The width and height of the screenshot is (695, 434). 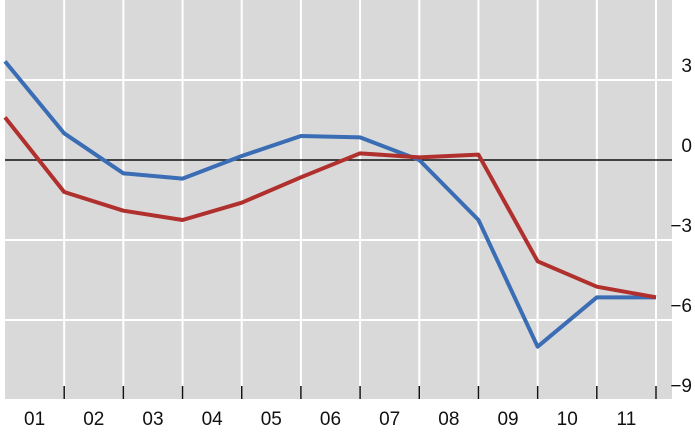 I want to click on y-tick-label: −6, so click(x=681, y=306).